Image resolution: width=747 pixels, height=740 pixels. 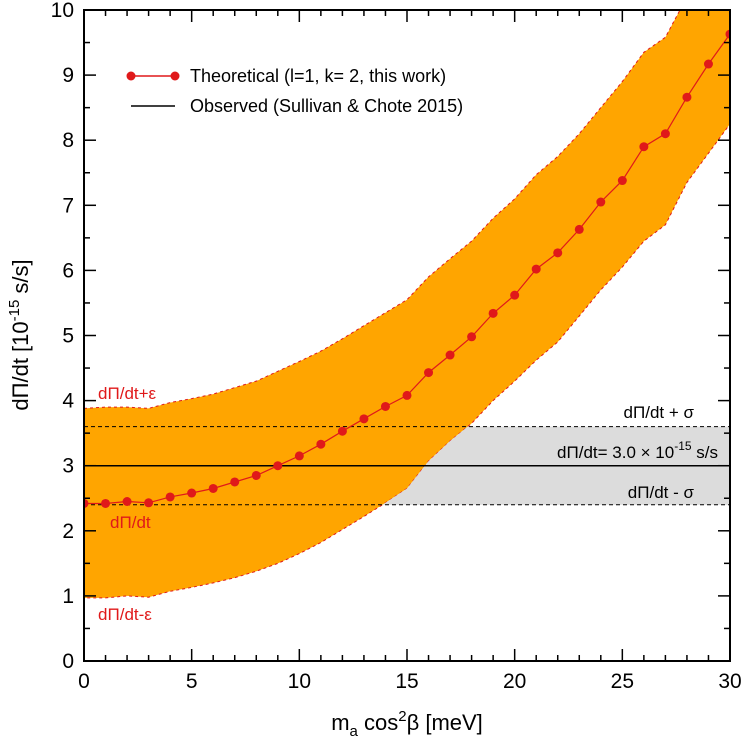 I want to click on y-tick-label: 2, so click(x=68, y=531).